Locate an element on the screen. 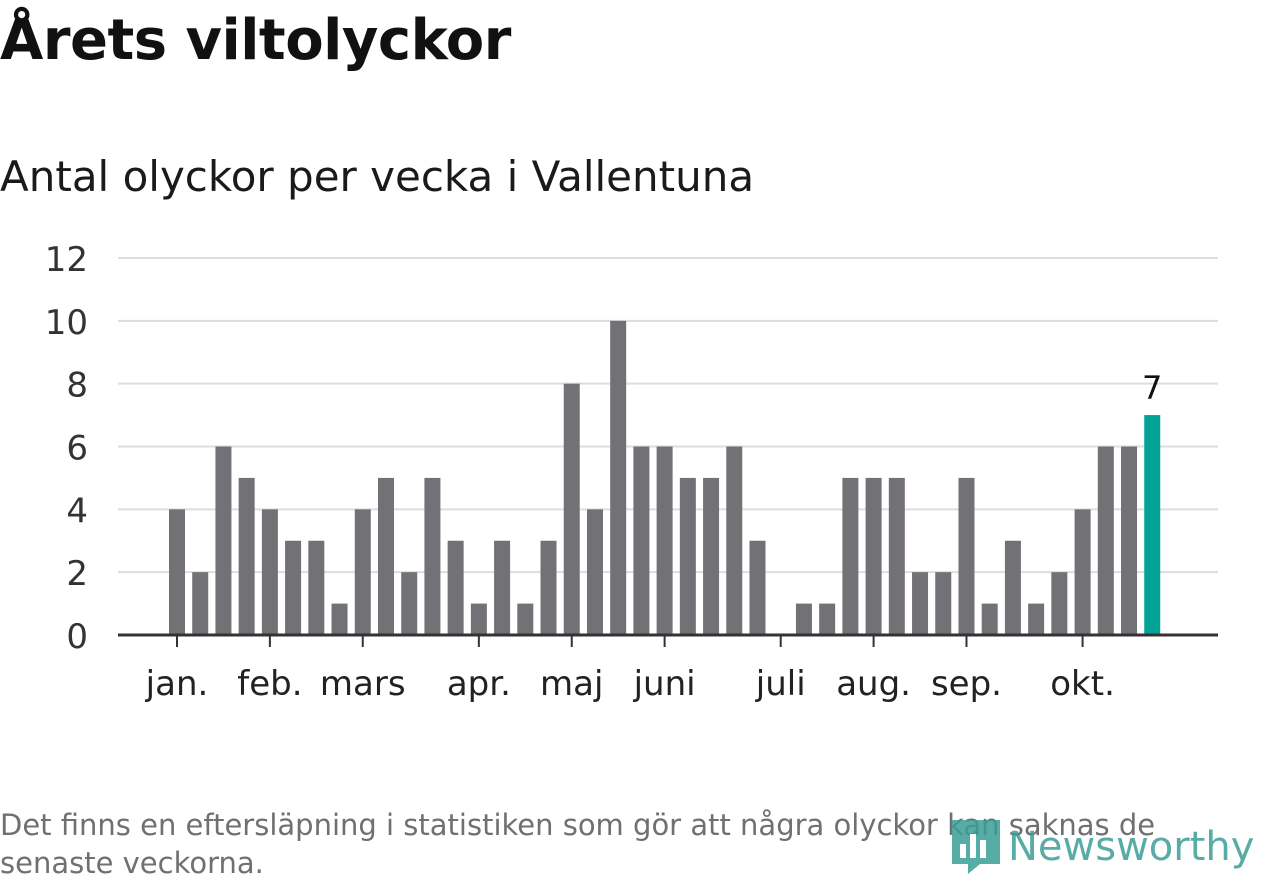 This screenshot has width=1262, height=882. data-labels: 7 is located at coordinates (1152, 388).